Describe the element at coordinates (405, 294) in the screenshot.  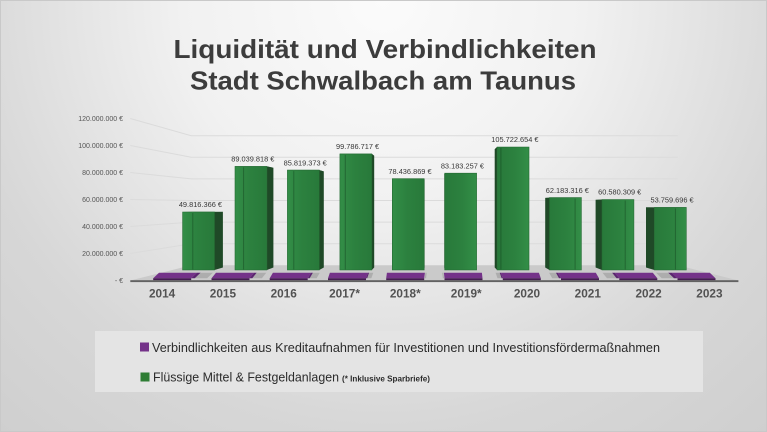
I see `svg-text: 2018*` at that location.